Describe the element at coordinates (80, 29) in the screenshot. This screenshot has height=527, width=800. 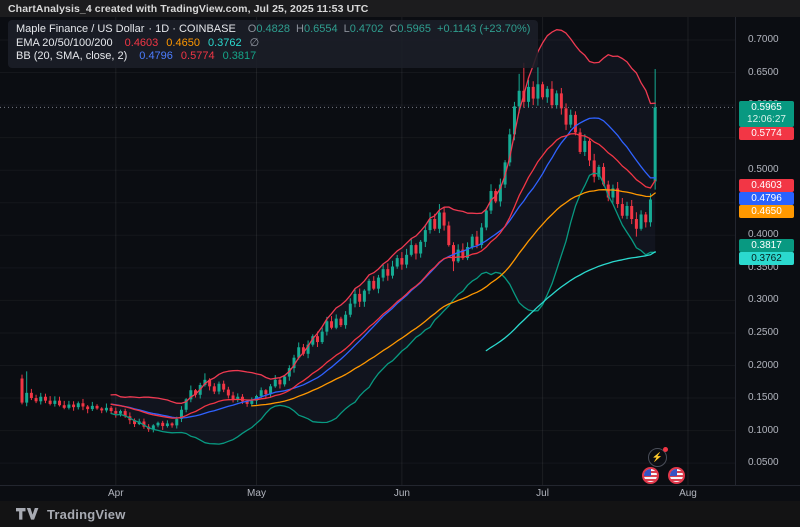
I see `symbol-name: Maple Finance / US Dollar` at that location.